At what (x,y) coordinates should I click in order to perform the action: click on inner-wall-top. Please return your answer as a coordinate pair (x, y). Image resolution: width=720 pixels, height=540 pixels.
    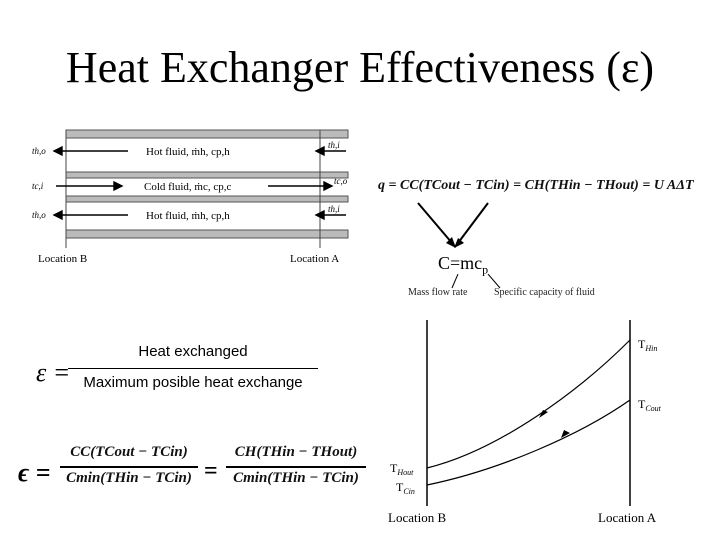
    Looking at the image, I should click on (207, 175).